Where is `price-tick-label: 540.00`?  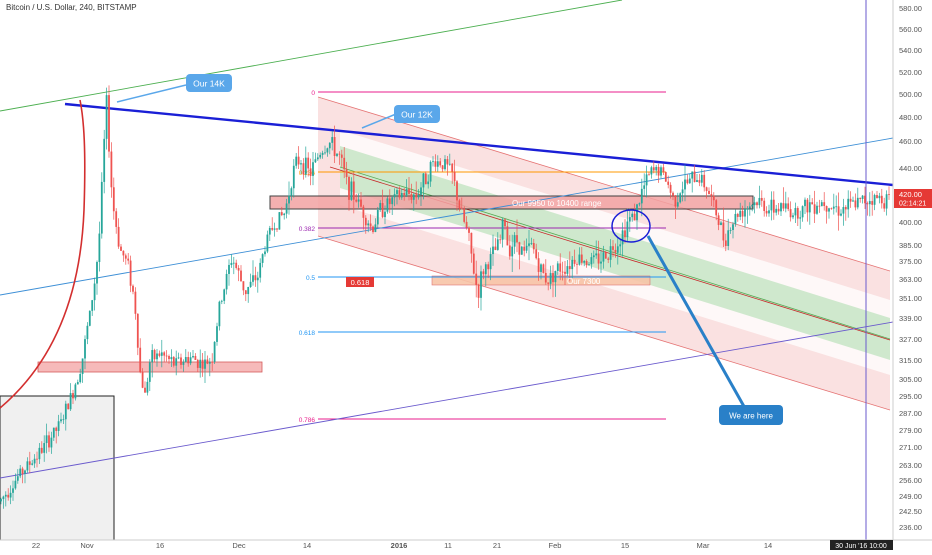 price-tick-label: 540.00 is located at coordinates (910, 50).